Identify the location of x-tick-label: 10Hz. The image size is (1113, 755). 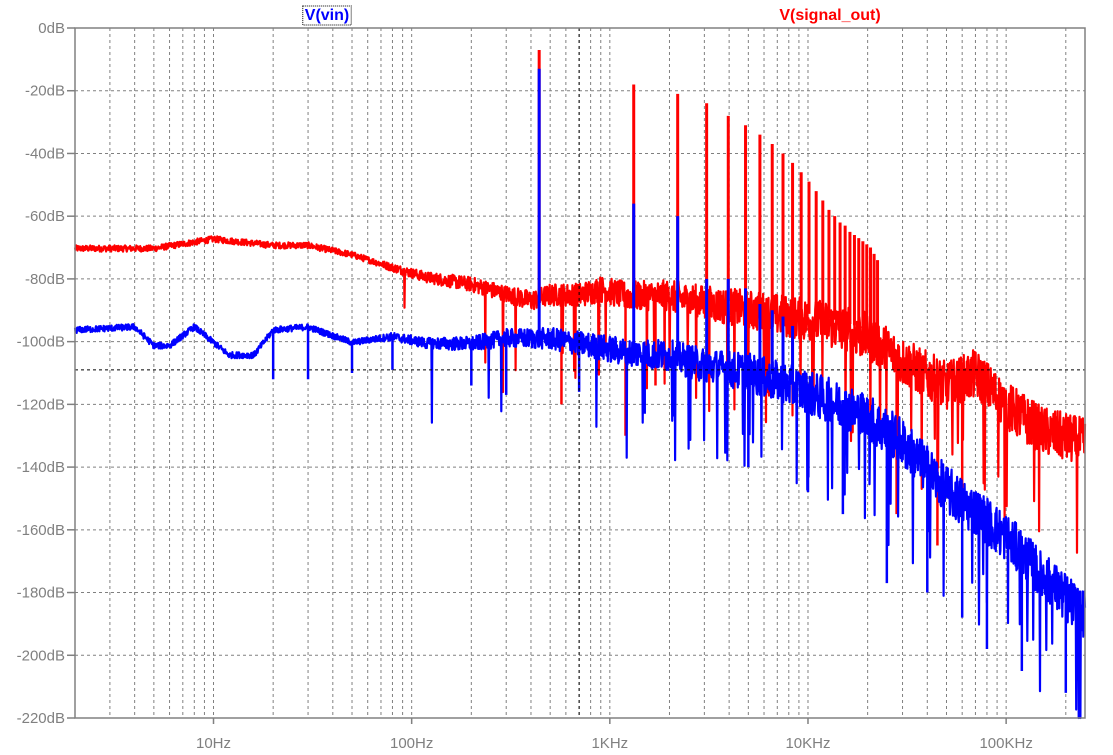
(213, 743).